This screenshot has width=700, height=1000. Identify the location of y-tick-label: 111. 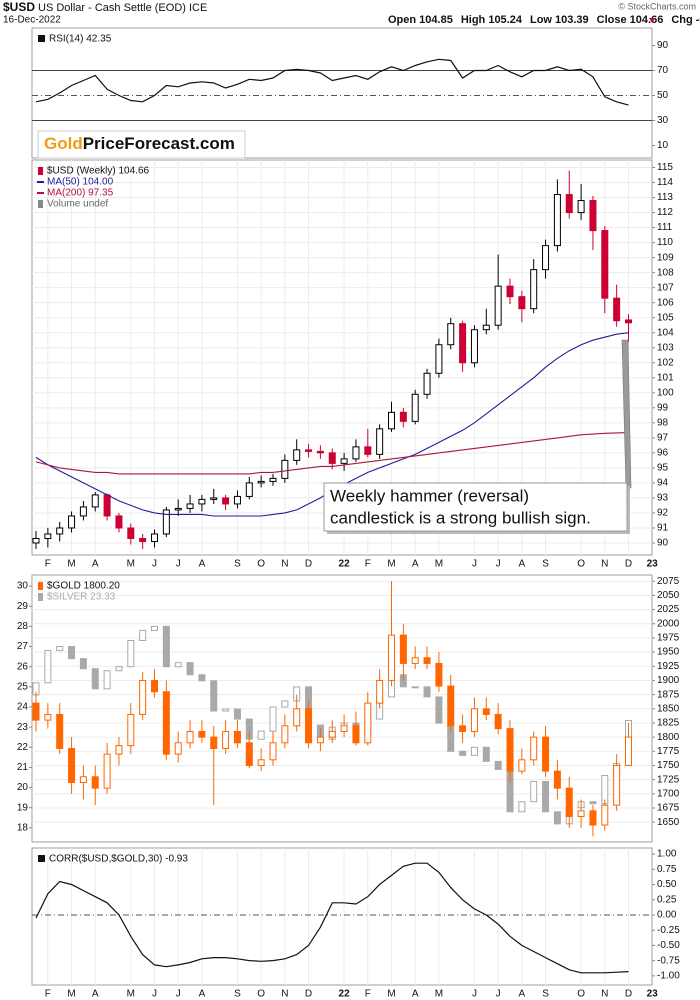
(665, 227).